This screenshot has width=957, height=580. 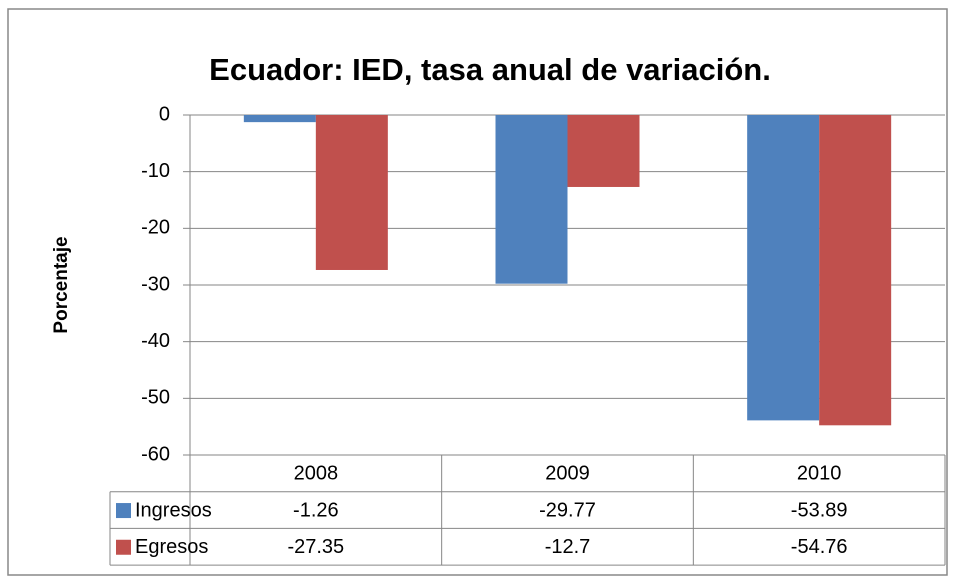 I want to click on legend-label: Egresos, so click(x=171, y=547).